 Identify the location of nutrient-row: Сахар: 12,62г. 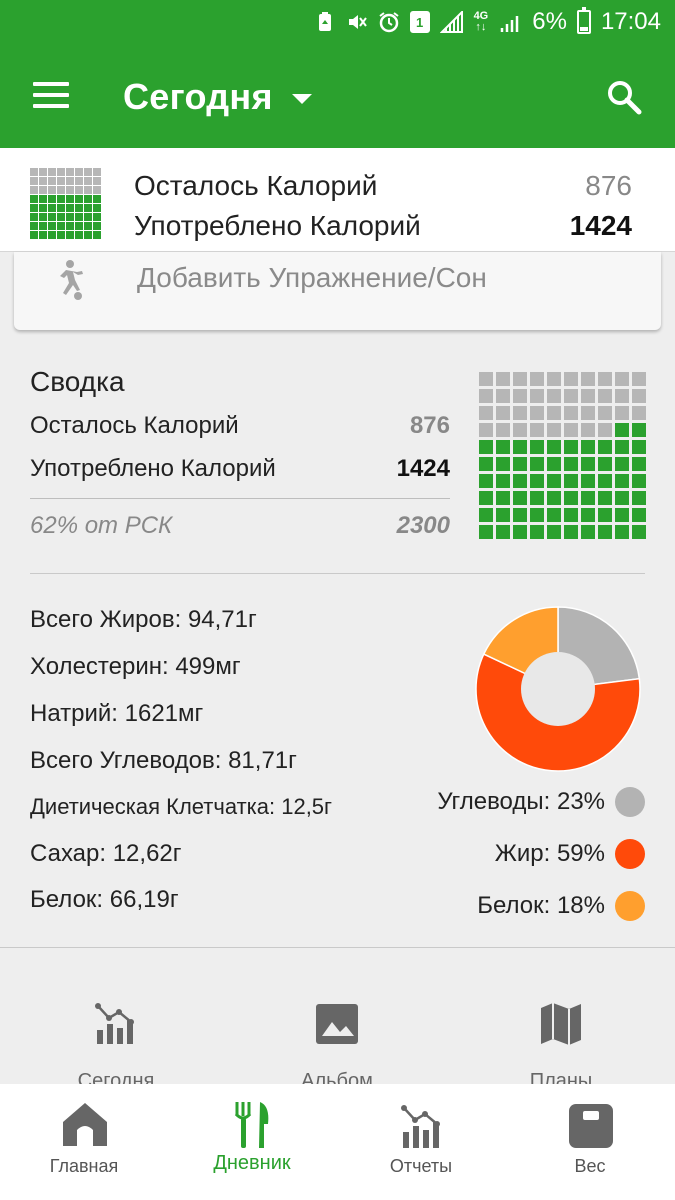
(106, 853).